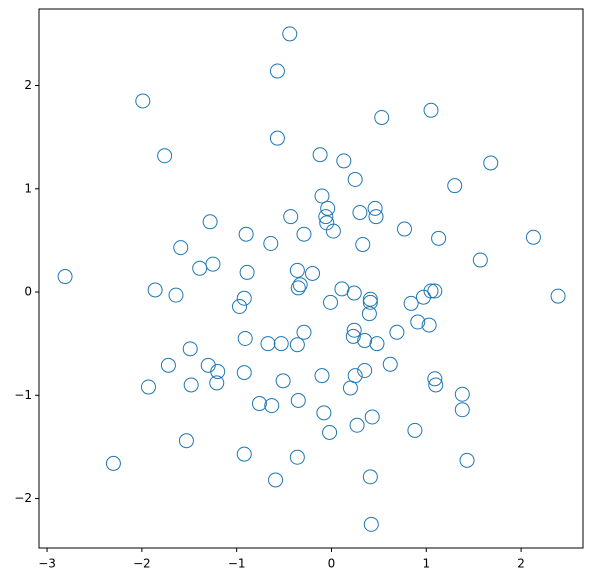 This screenshot has height=582, width=592. What do you see at coordinates (332, 564) in the screenshot?
I see `x-tick-label: 0` at bounding box center [332, 564].